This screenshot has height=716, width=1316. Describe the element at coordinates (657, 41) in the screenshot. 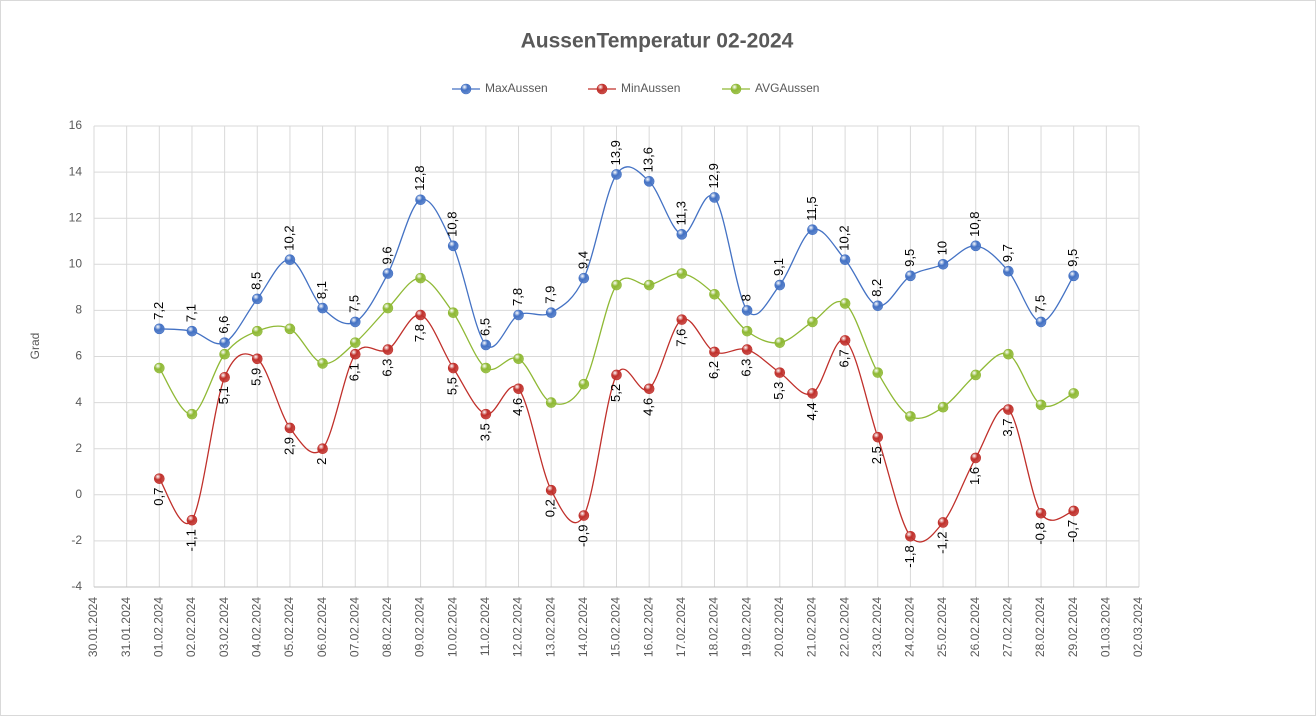

I see `chart-title: AussenTemperatur 02-2024` at that location.